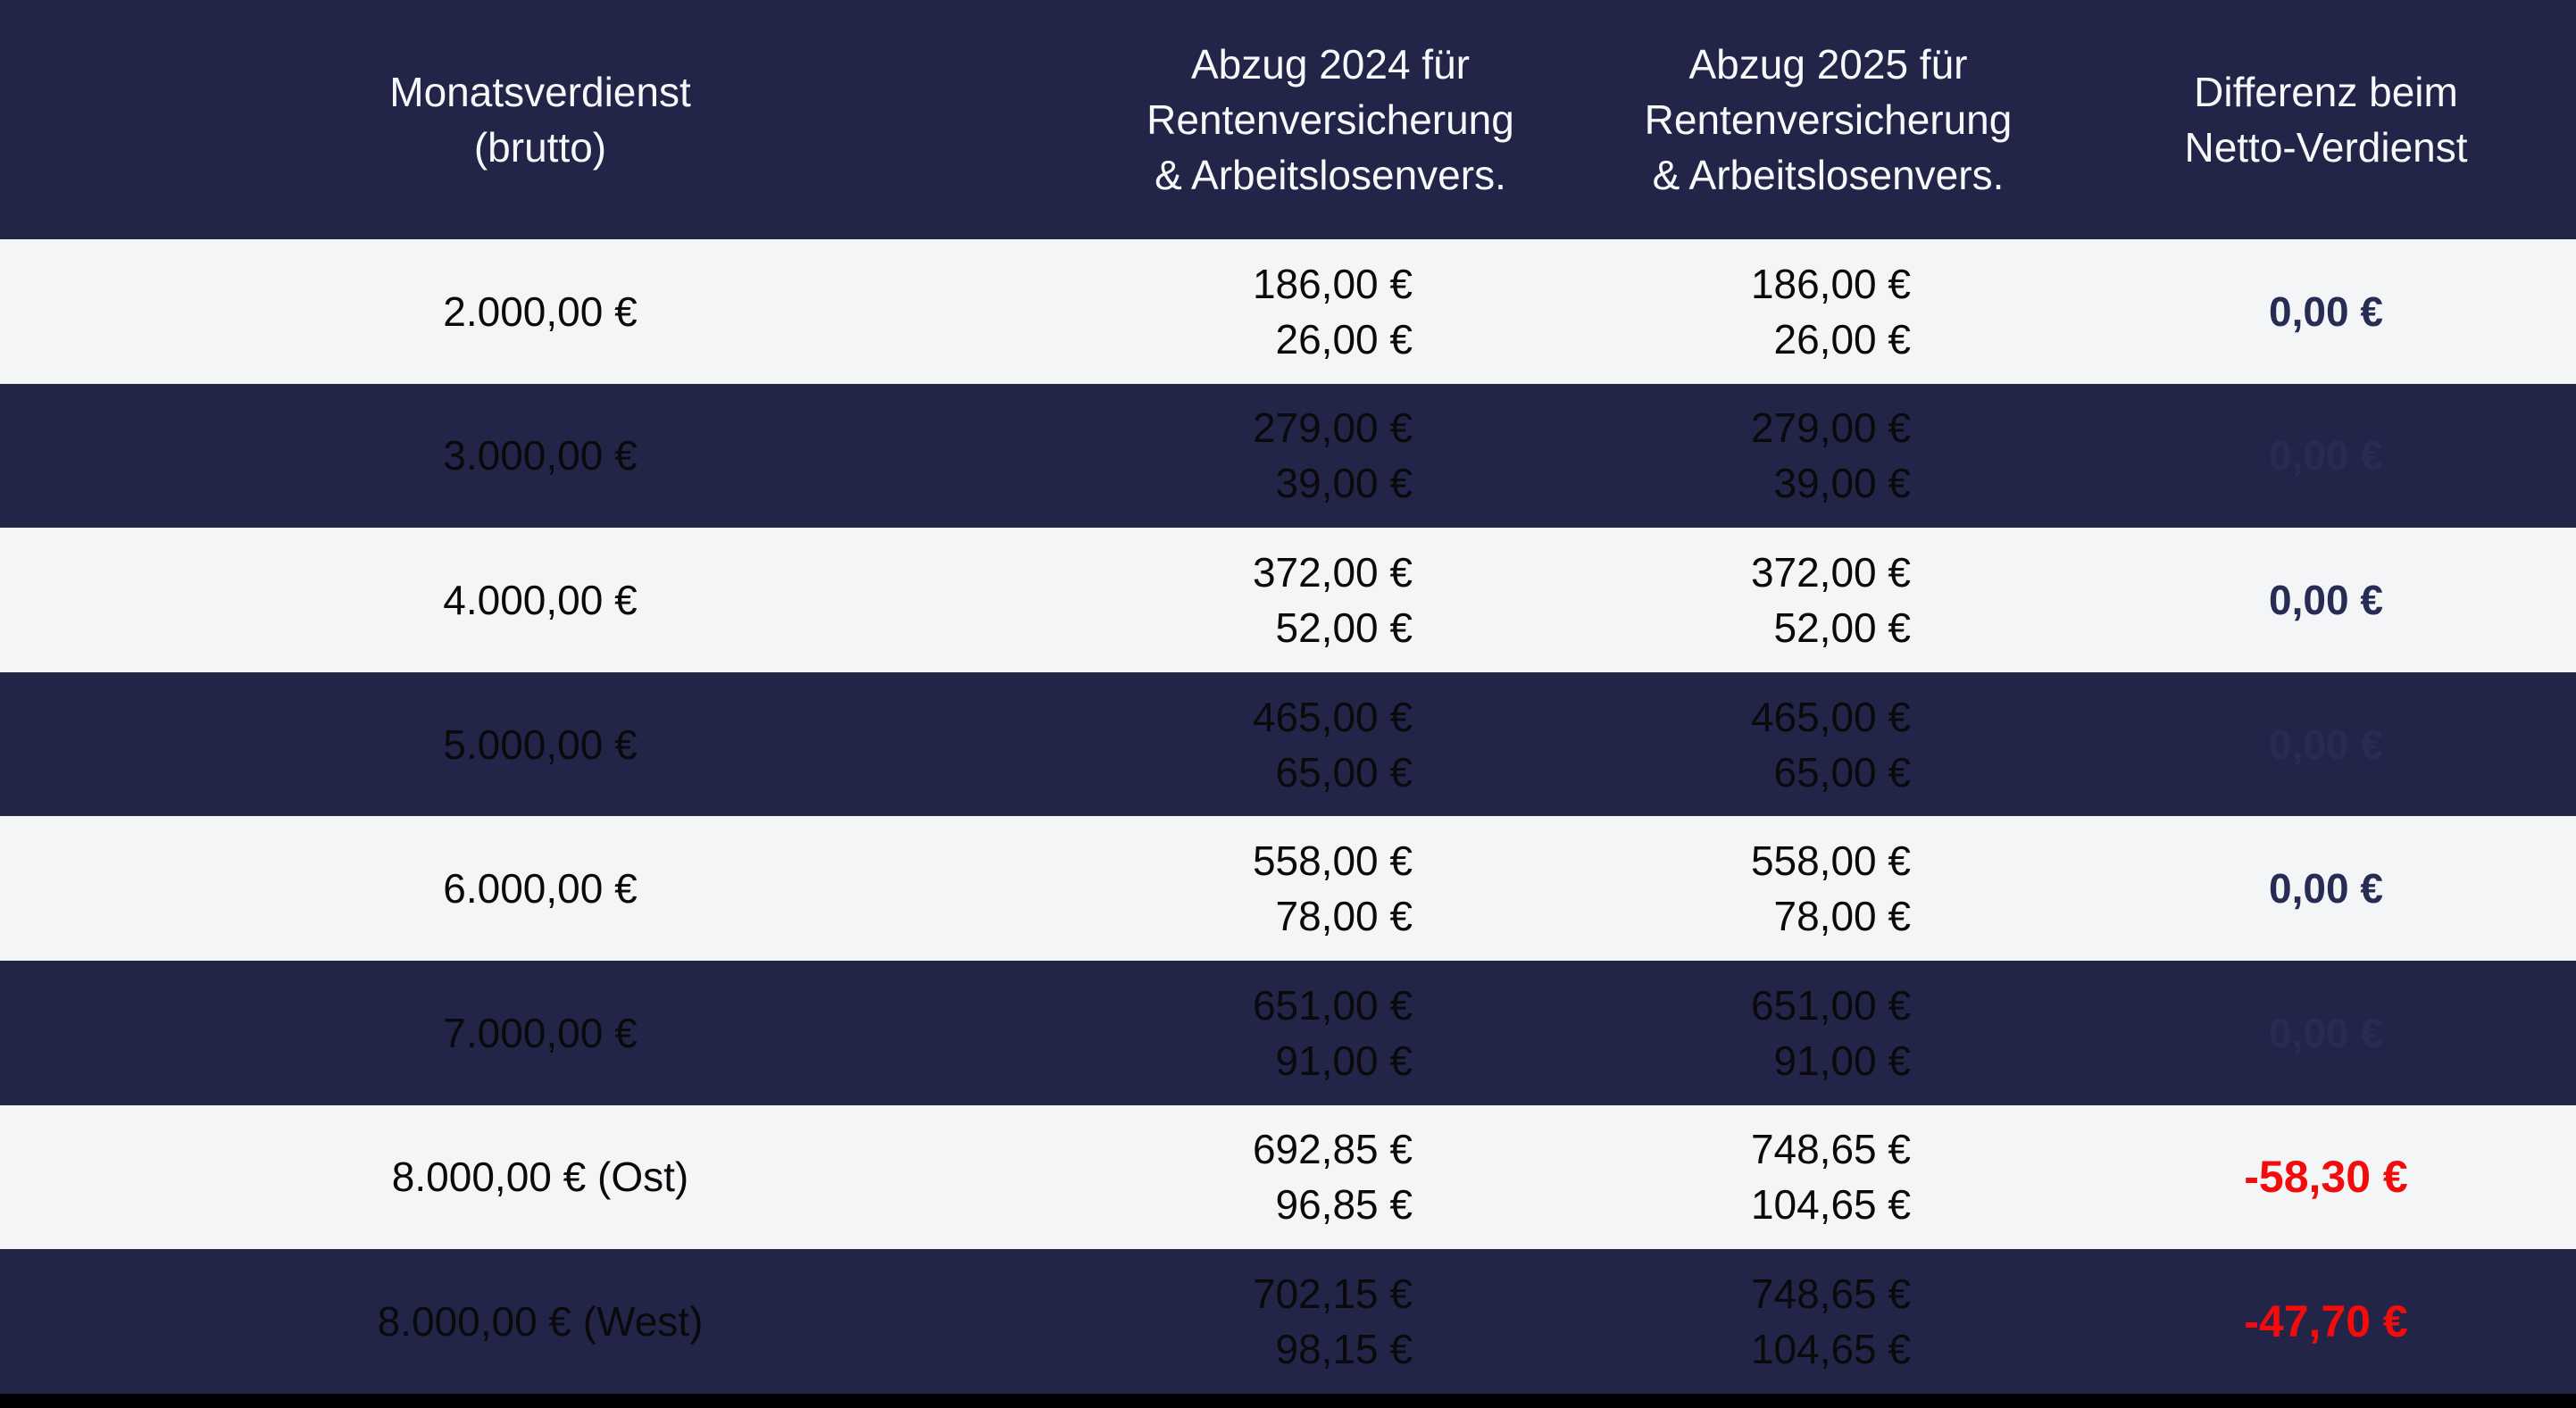  Describe the element at coordinates (1828, 744) in the screenshot. I see `deduction-2025-cell: 465,00 € 65,00 €` at that location.